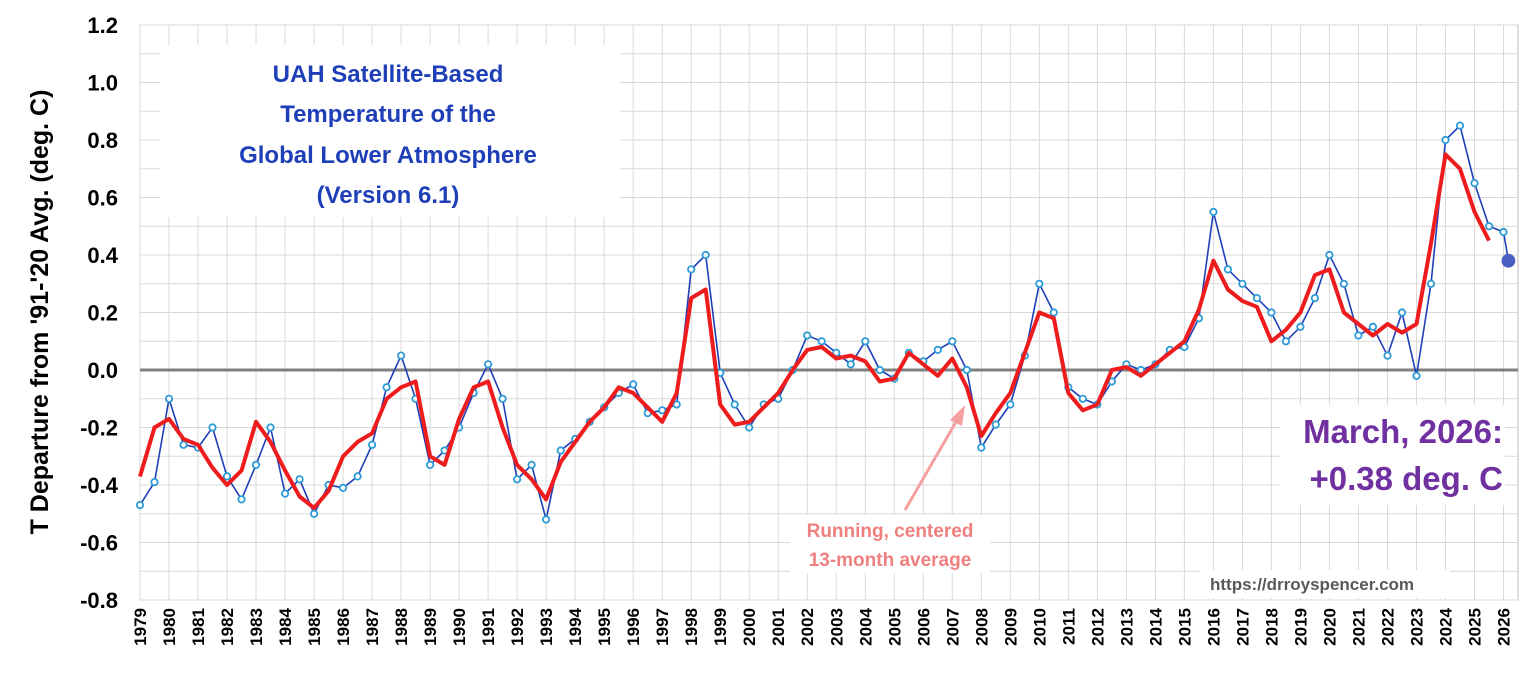  What do you see at coordinates (372, 627) in the screenshot?
I see `x-tick-label: 1987` at bounding box center [372, 627].